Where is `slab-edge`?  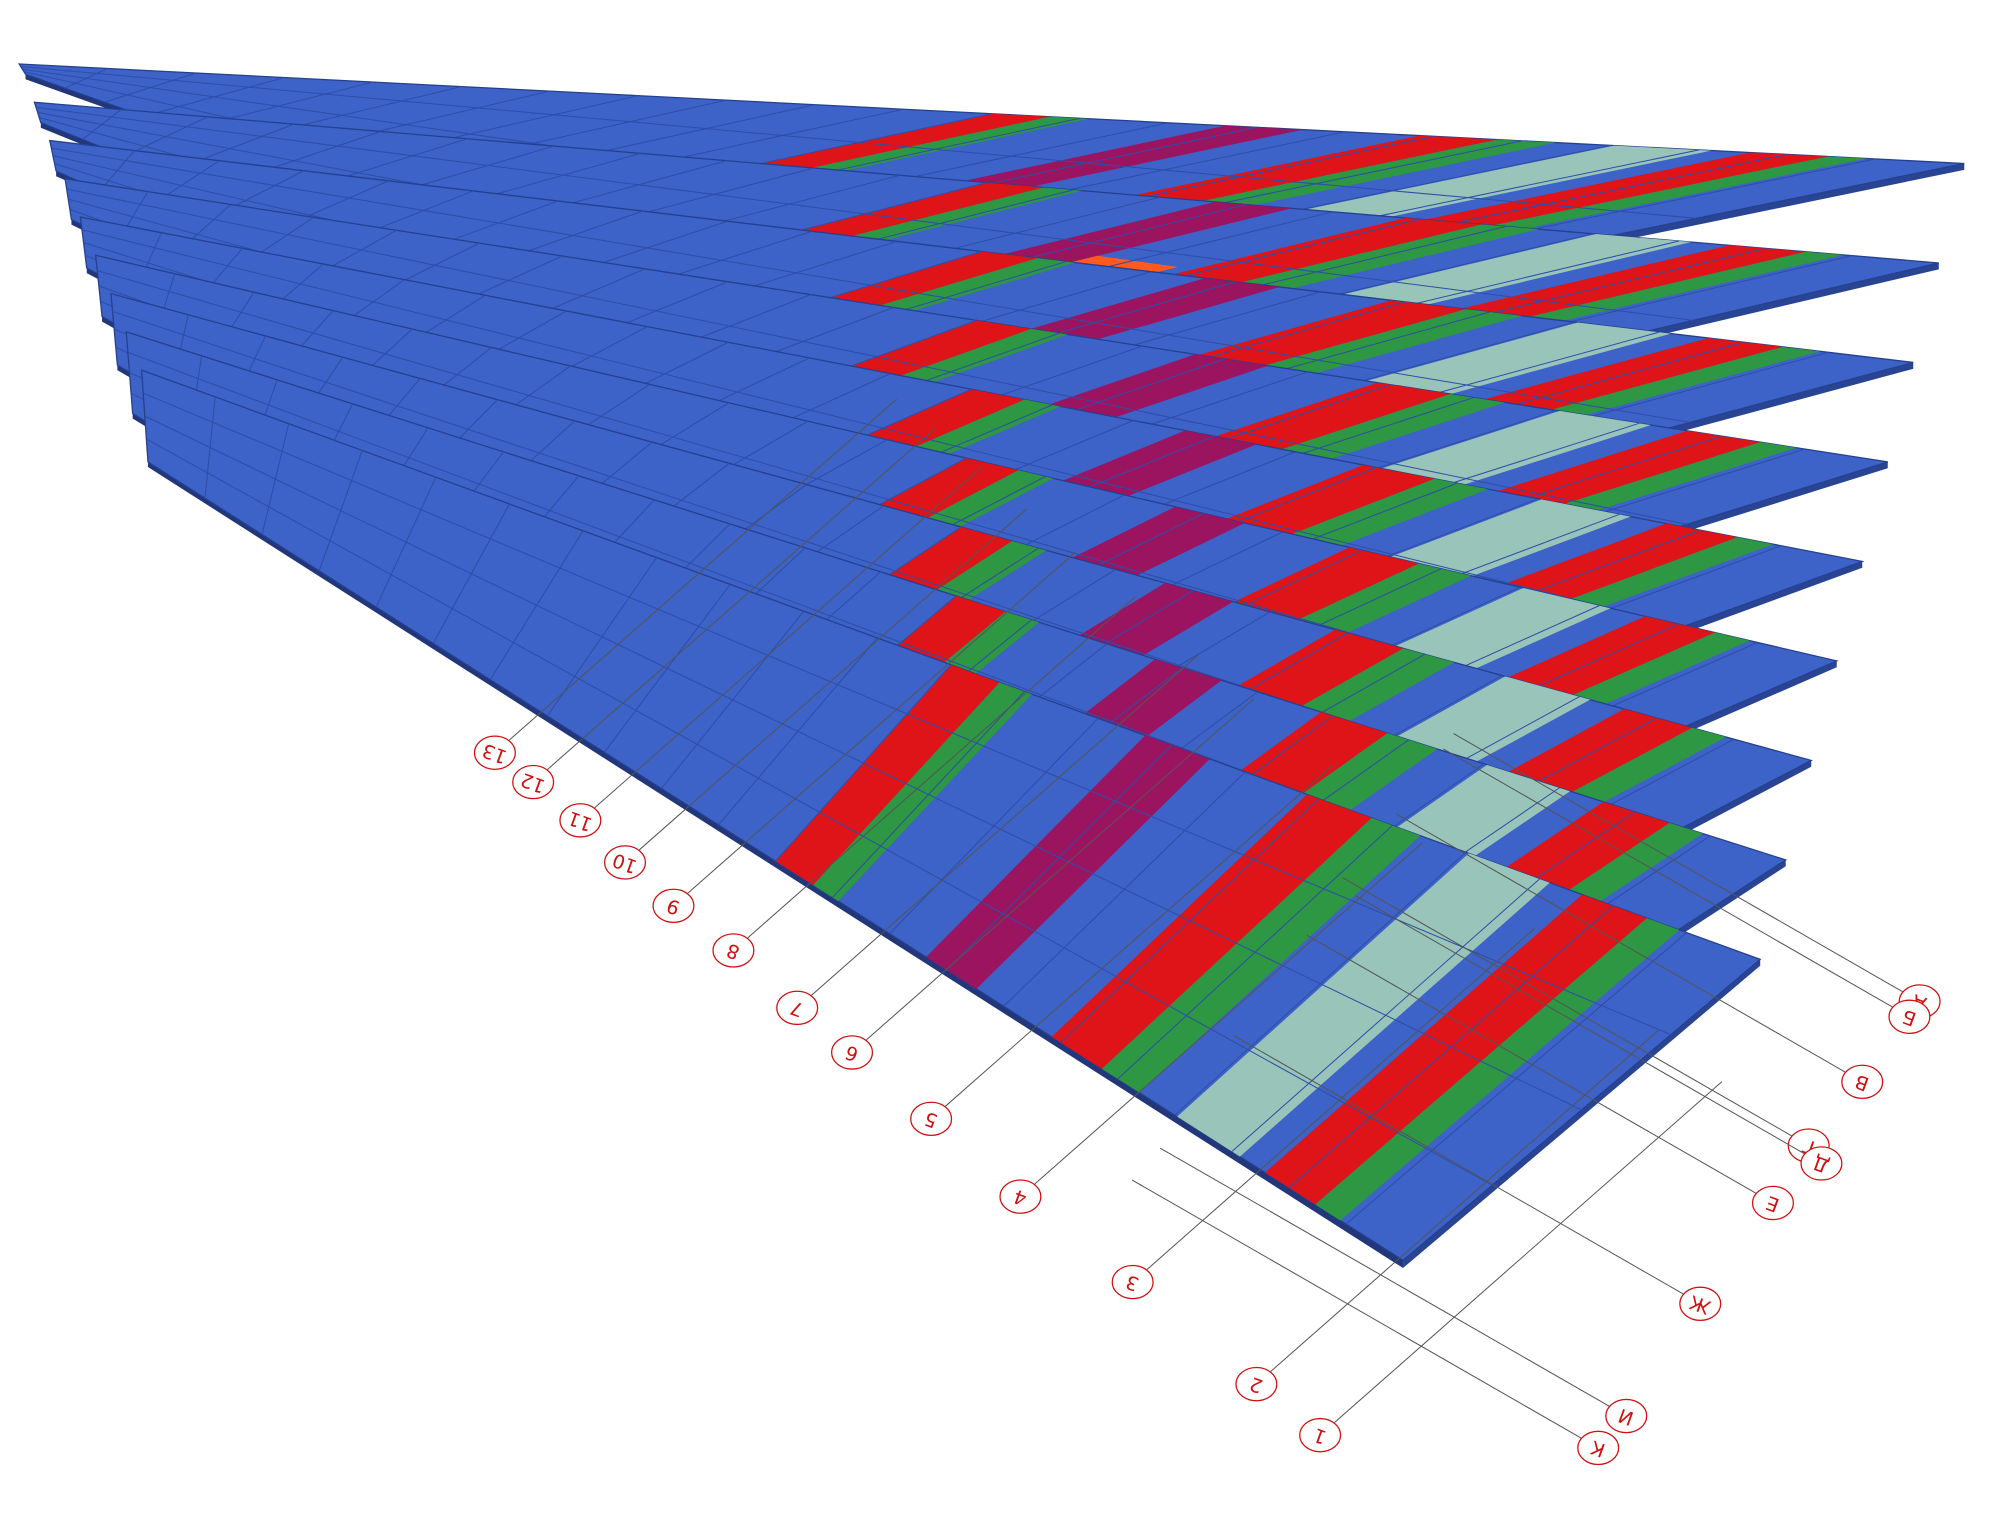
slab-edge is located at coordinates (1582, 1114).